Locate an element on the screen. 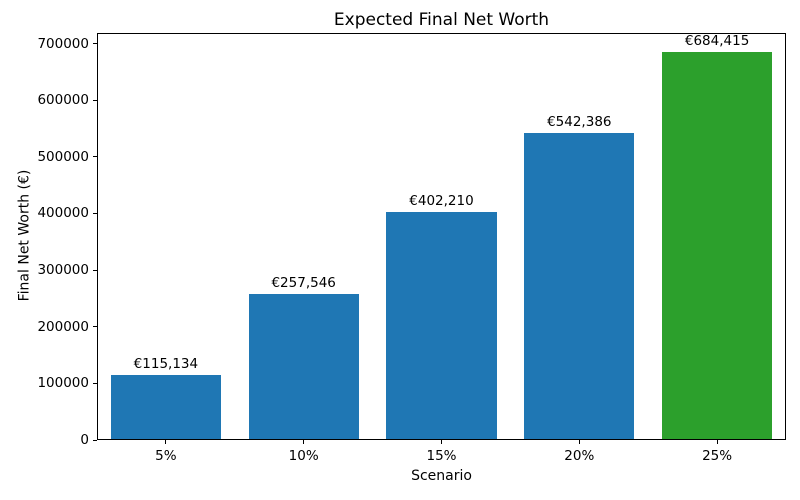 The width and height of the screenshot is (800, 500). bar-value-label: €257,546 is located at coordinates (303, 283).